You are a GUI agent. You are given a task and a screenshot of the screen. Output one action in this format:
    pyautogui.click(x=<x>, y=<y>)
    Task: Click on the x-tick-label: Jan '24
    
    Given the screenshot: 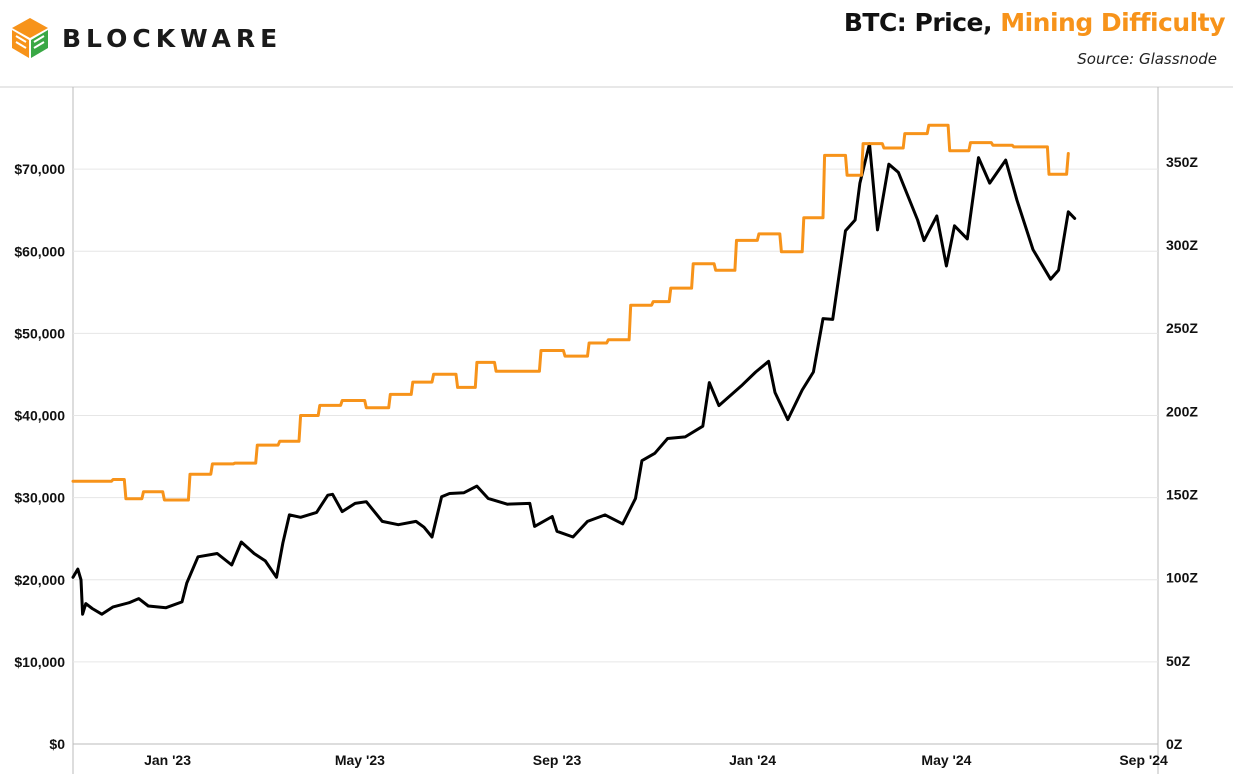 What is the action you would take?
    pyautogui.click(x=752, y=760)
    